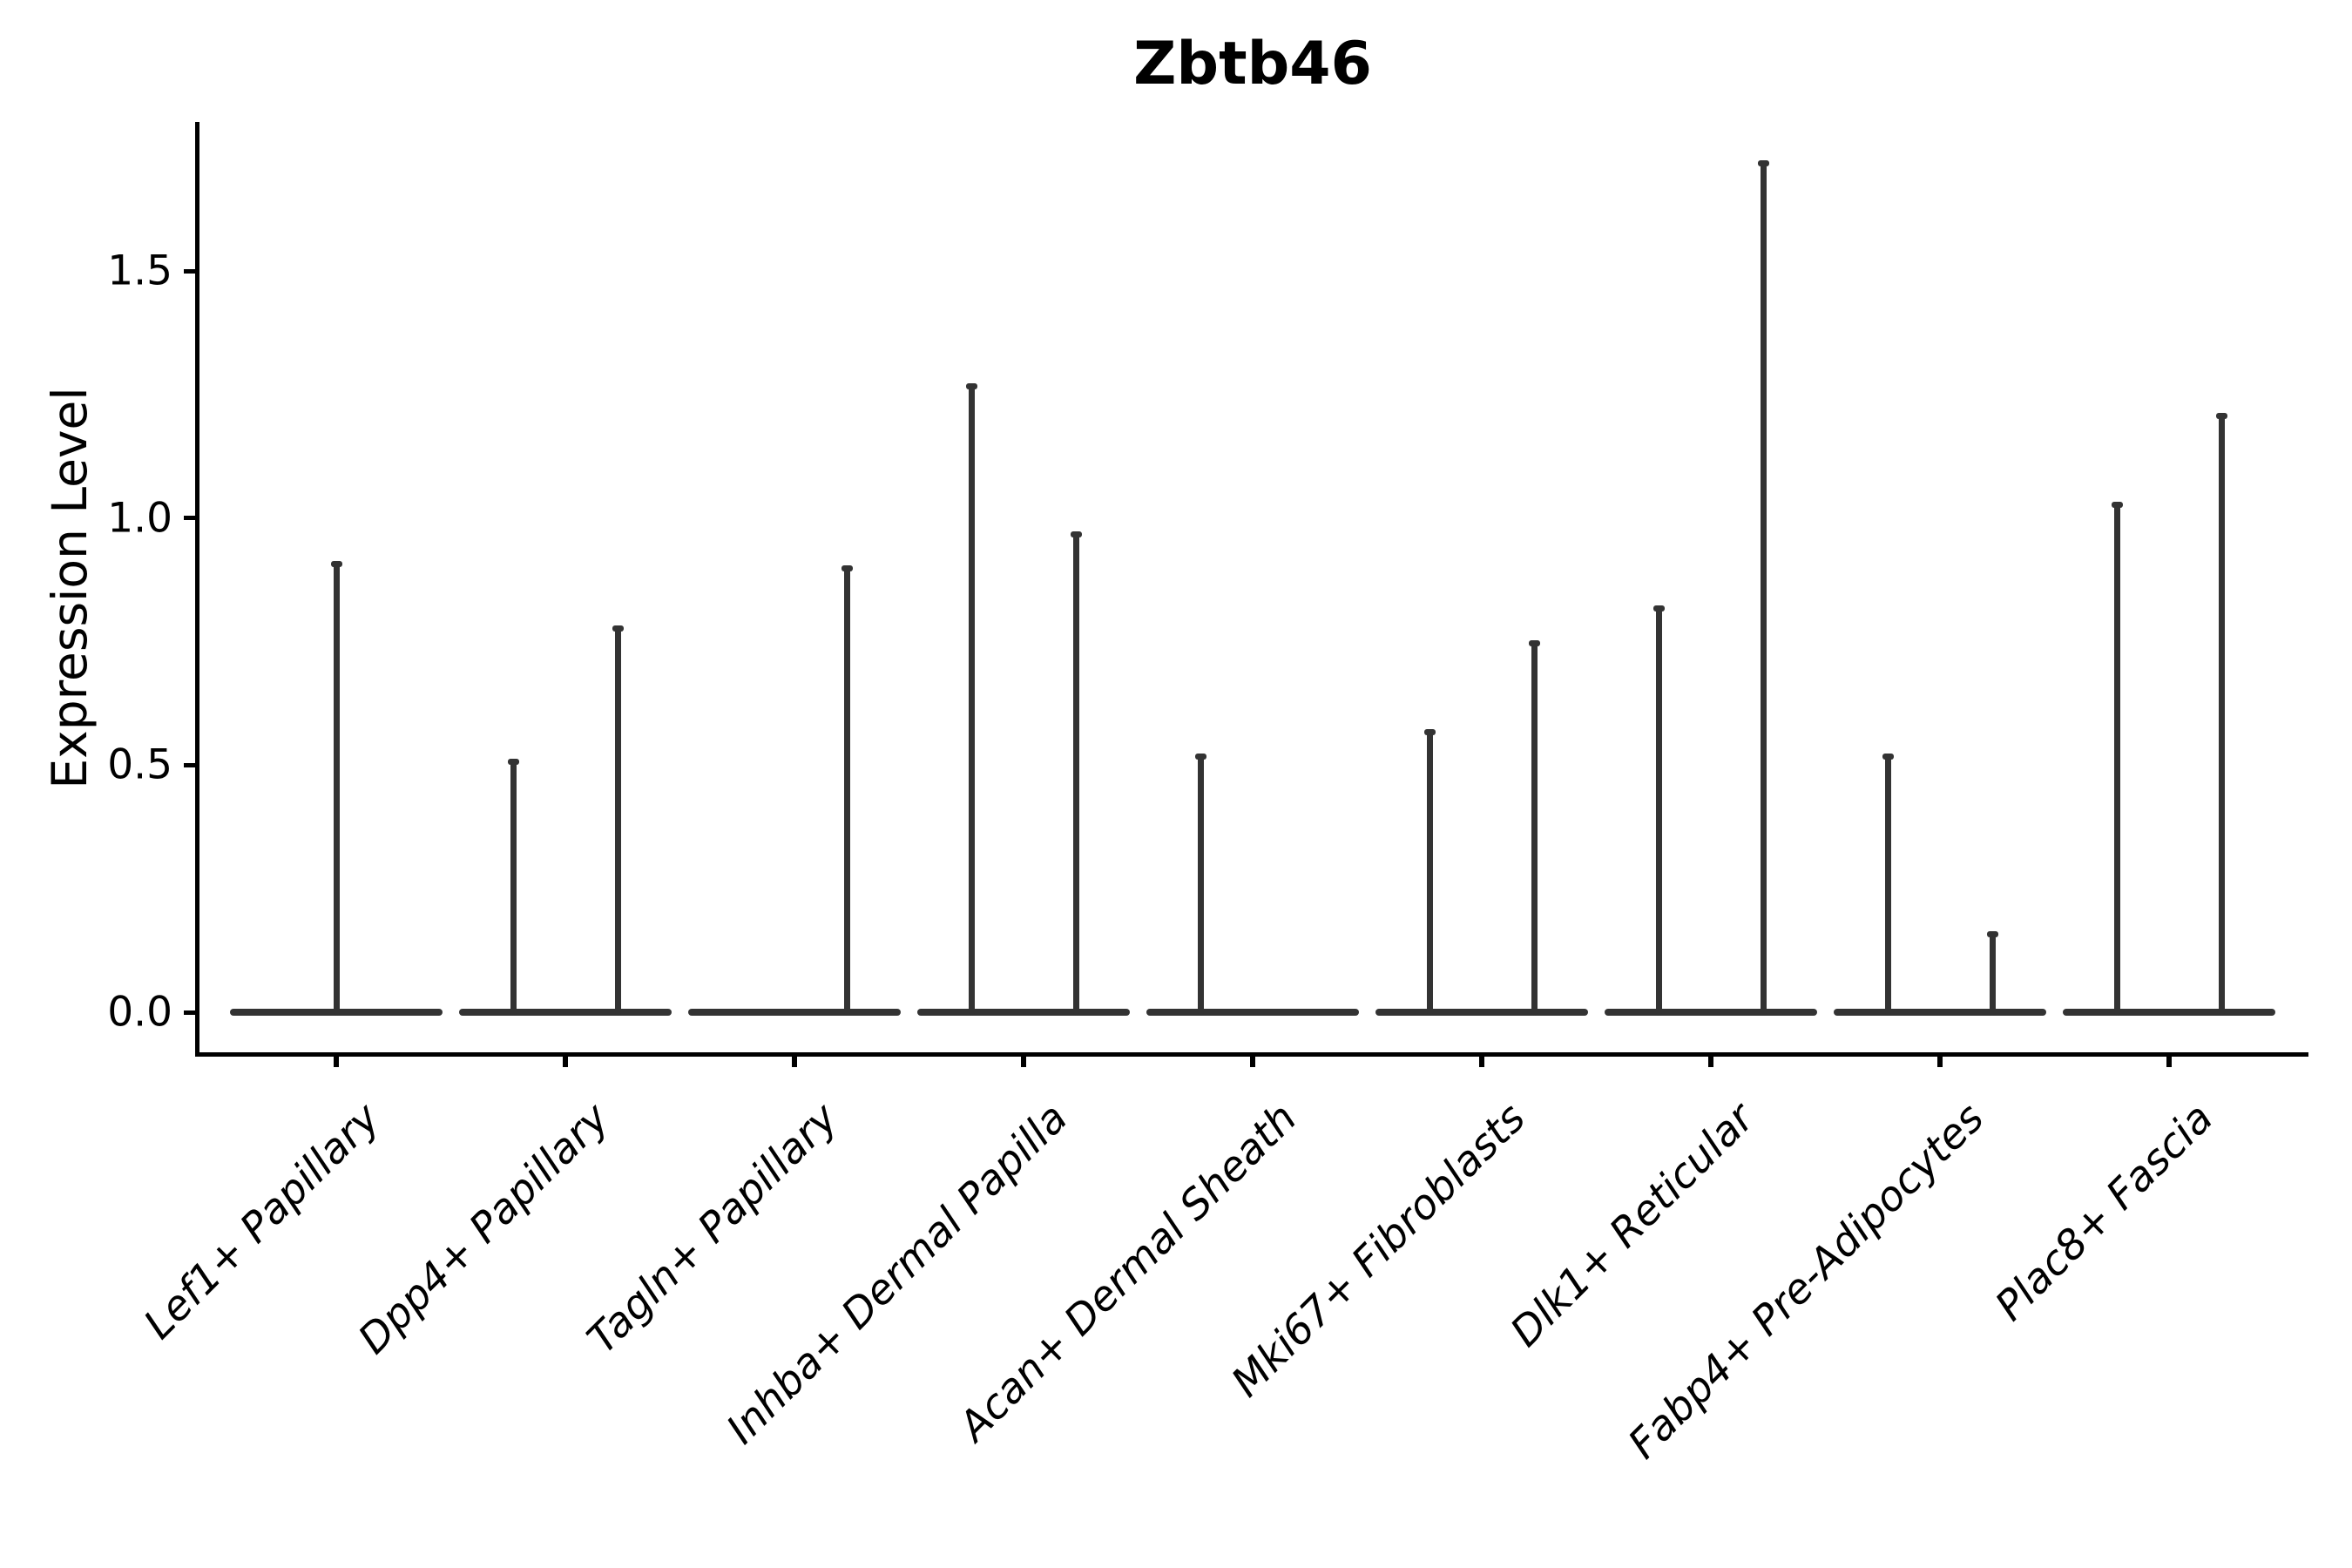 Image resolution: width=2352 pixels, height=1568 pixels. Describe the element at coordinates (2103, 1212) in the screenshot. I see `x-tick-label: Plac8+ Fascia` at that location.